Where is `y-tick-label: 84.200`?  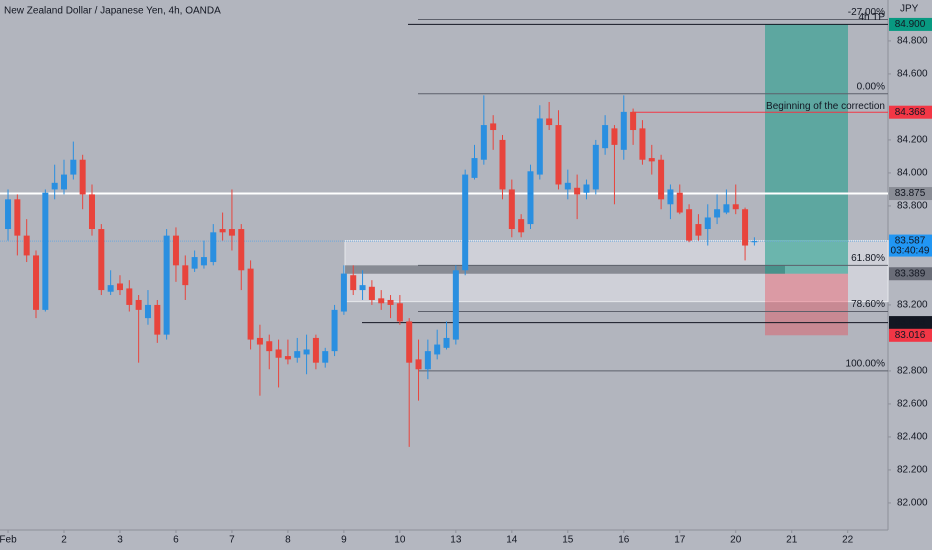 y-tick-label: 84.200 is located at coordinates (912, 140).